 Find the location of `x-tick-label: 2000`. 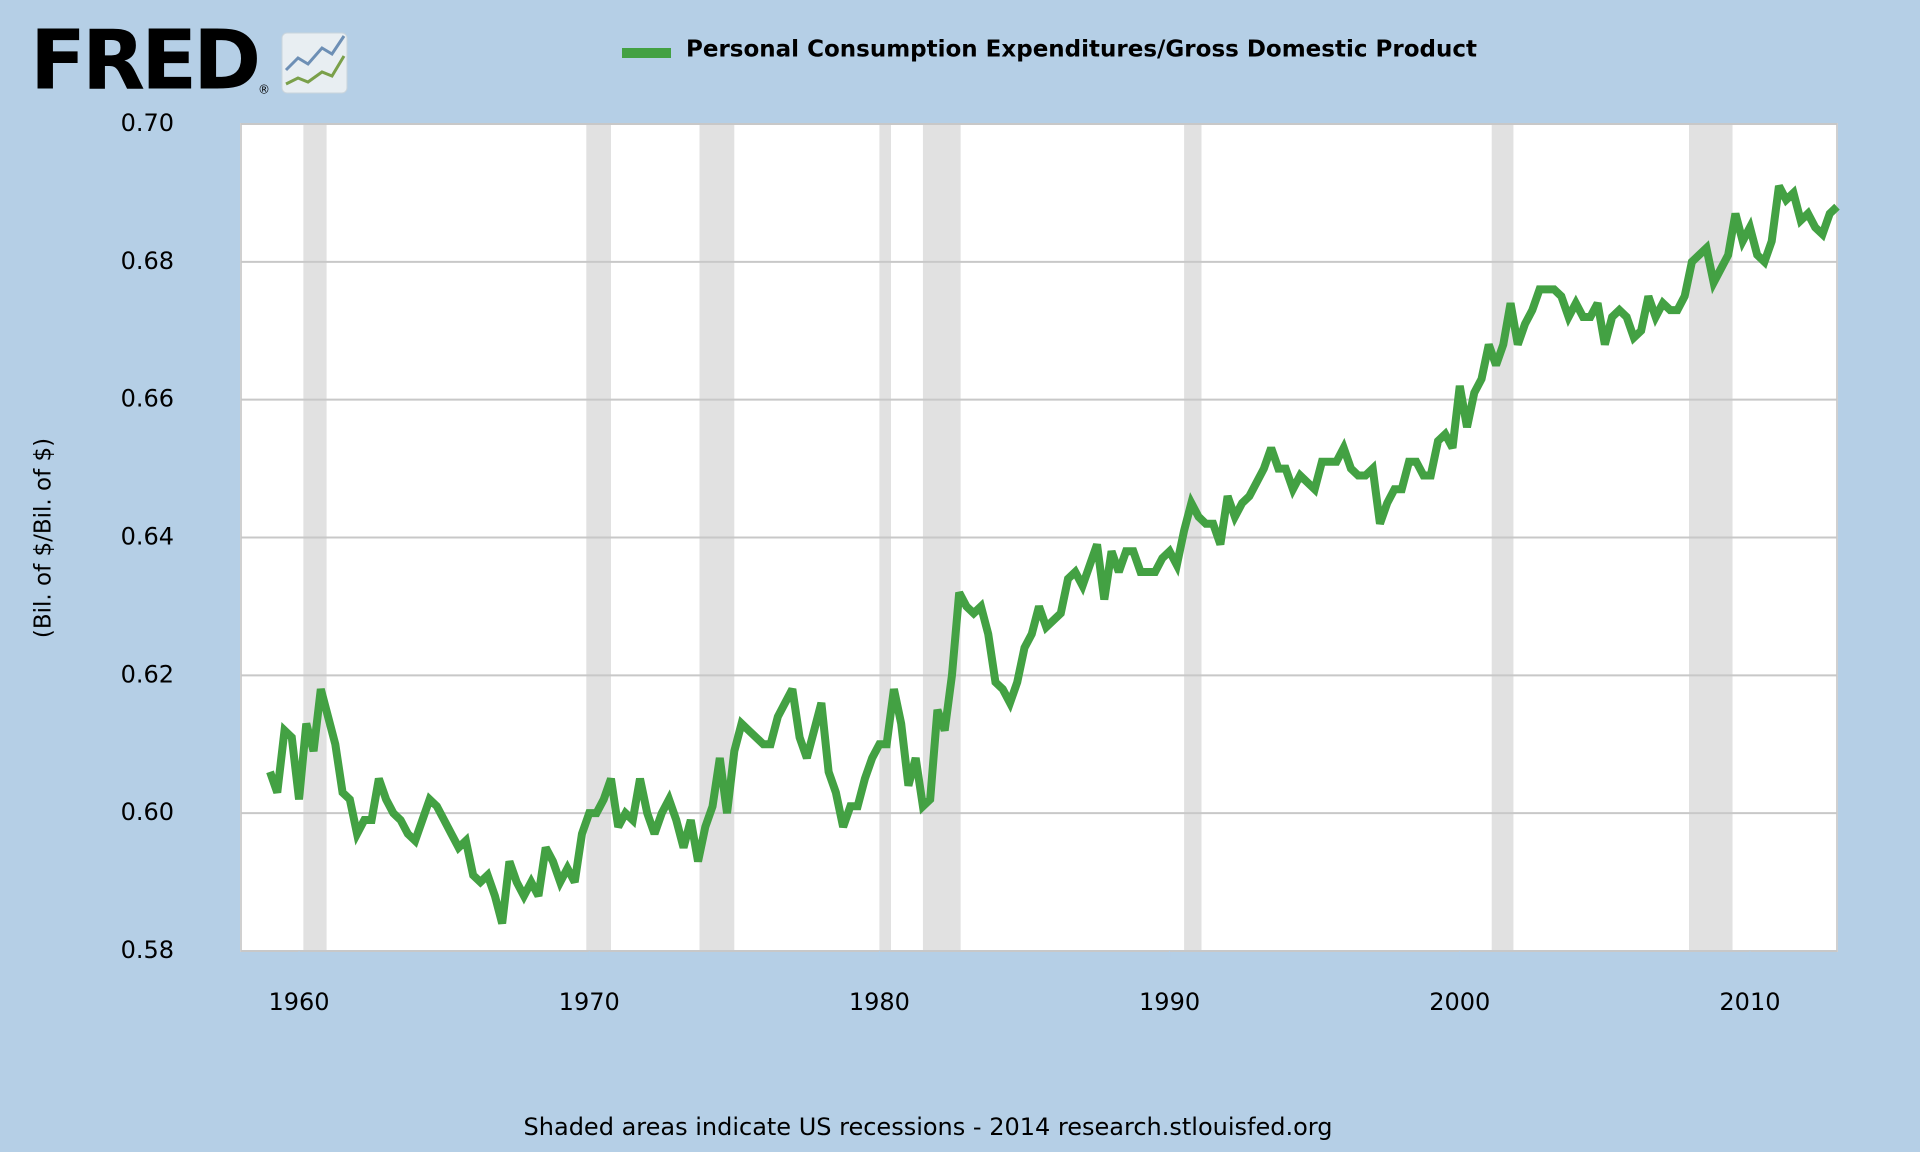

x-tick-label: 2000 is located at coordinates (1459, 1002).